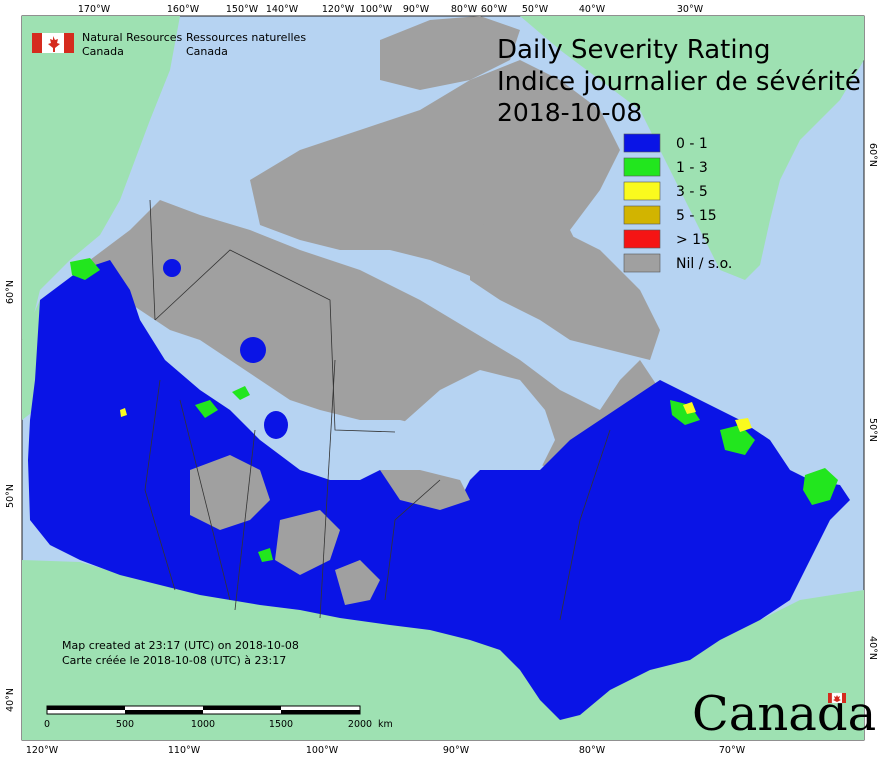  What do you see at coordinates (85, 269) in the screenshot?
I see `severity-1-3-patch-yukon` at bounding box center [85, 269].